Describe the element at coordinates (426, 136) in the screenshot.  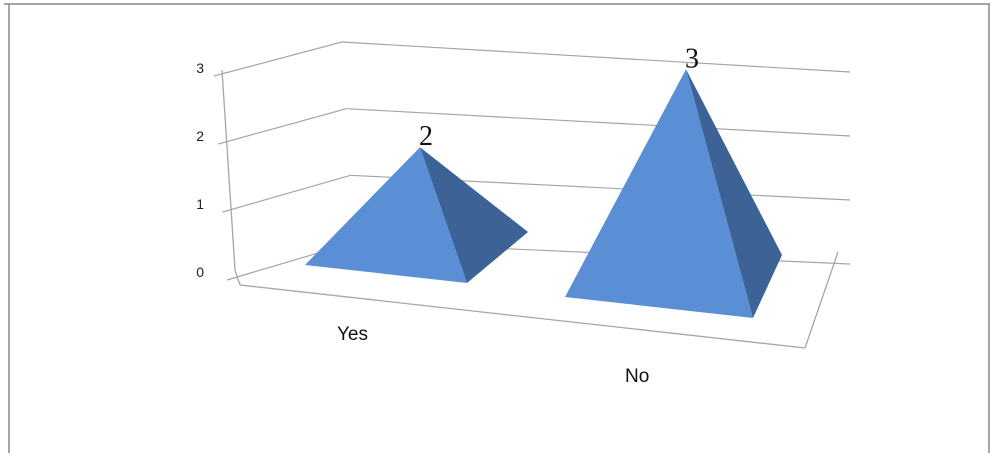
I see `data-label-yes: 2` at that location.